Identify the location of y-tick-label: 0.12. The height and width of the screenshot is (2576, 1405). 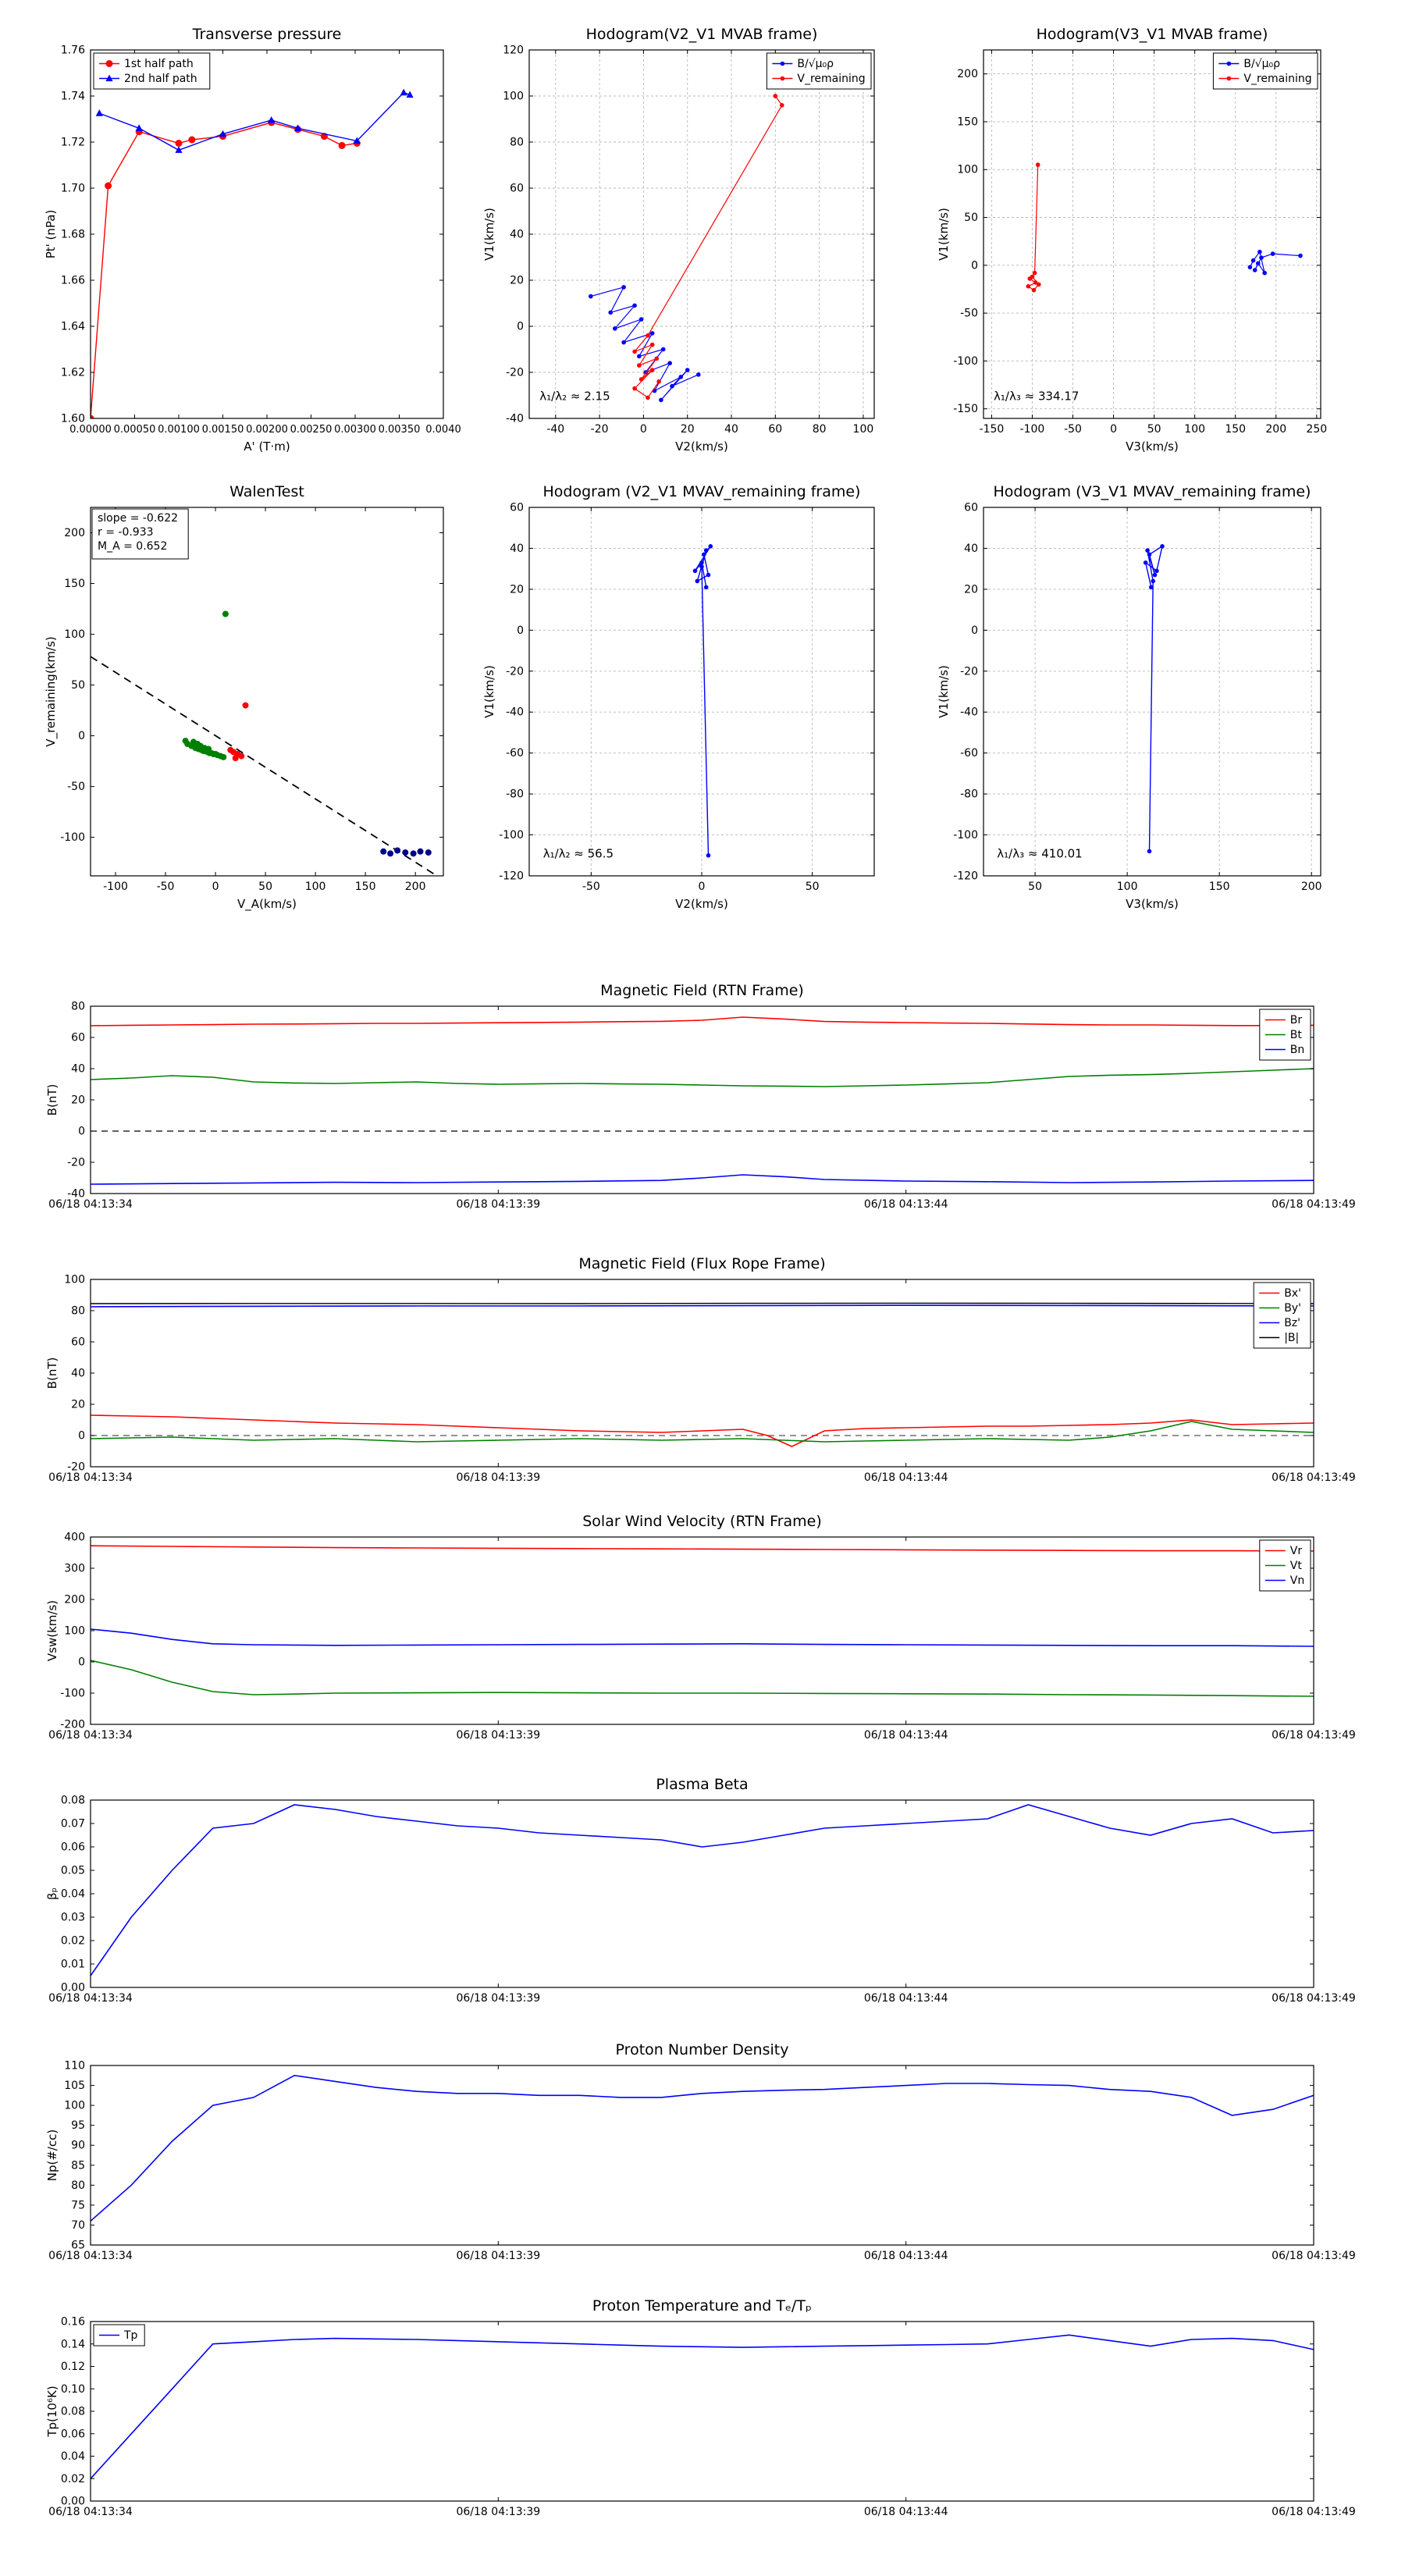
(73, 2367).